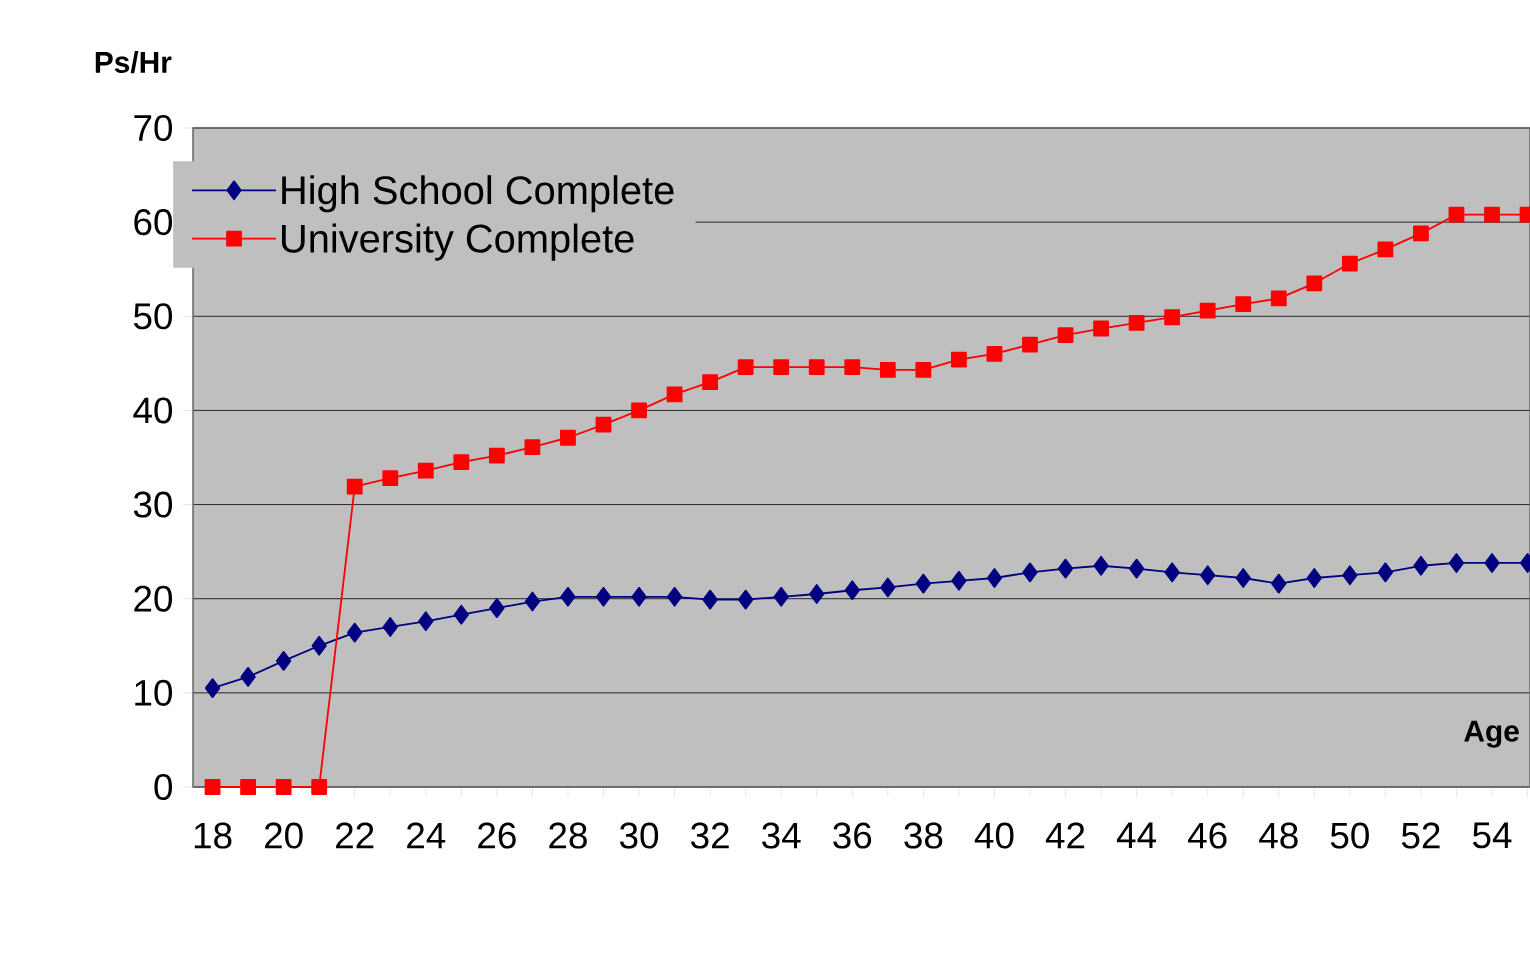 This screenshot has height=962, width=1530. Describe the element at coordinates (153, 504) in the screenshot. I see `y-tick-label: 30` at that location.